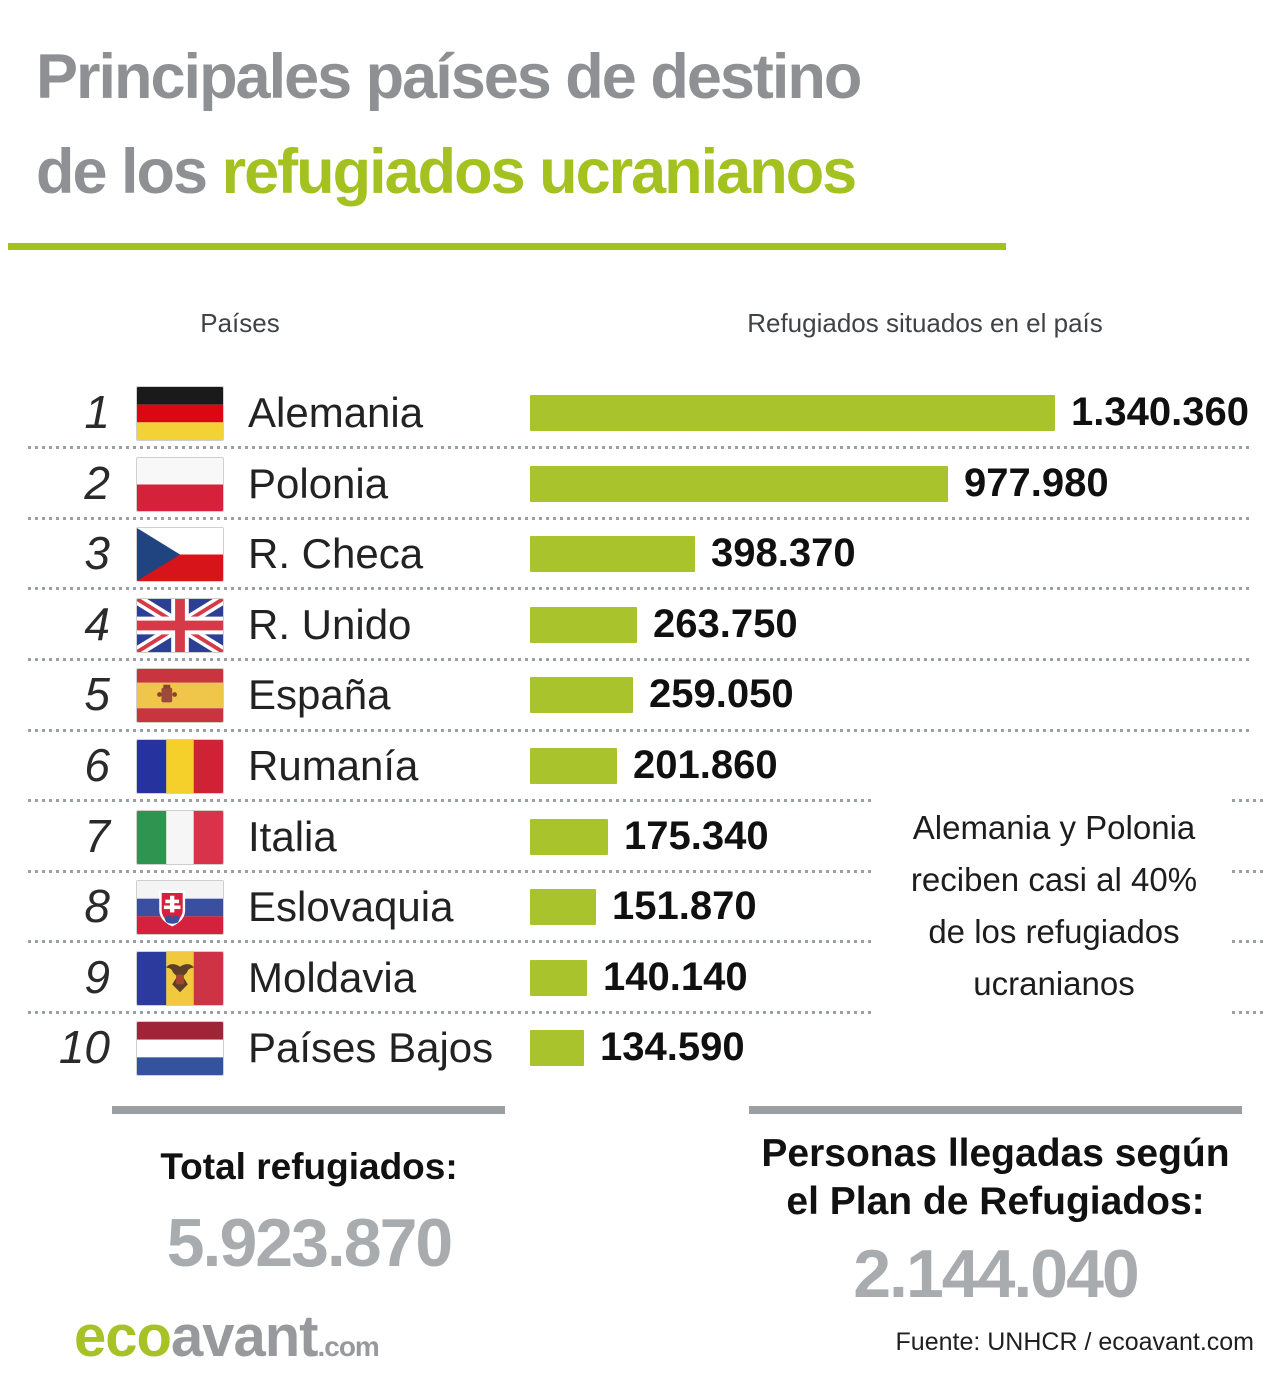 This screenshot has height=1387, width=1280. I want to click on table-row: 2 Polonia 977.980, so click(640, 483).